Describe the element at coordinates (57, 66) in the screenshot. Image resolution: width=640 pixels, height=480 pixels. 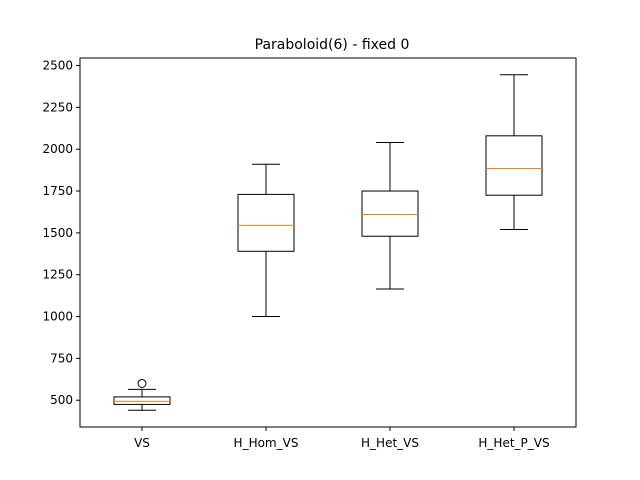
I see `y-tick-label: 2500` at that location.